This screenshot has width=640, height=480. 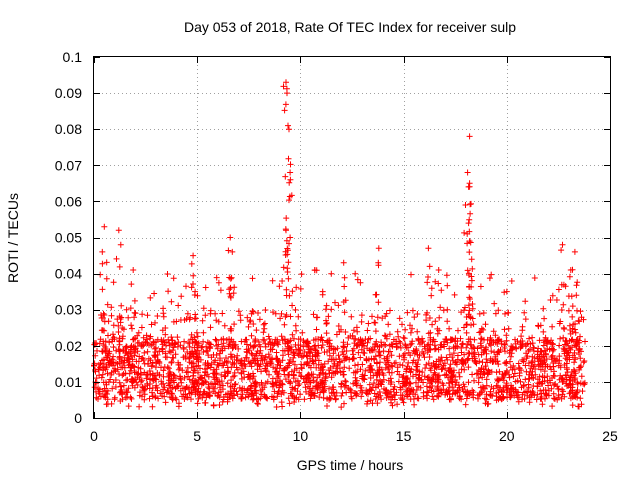 What do you see at coordinates (68, 346) in the screenshot?
I see `y-tick-label: 0.02` at bounding box center [68, 346].